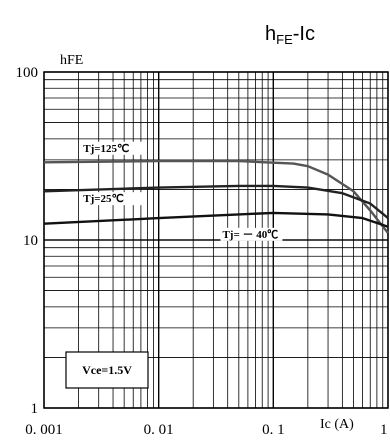  Describe the element at coordinates (284, 39) in the screenshot. I see `chart-title-subscript: FE` at that location.